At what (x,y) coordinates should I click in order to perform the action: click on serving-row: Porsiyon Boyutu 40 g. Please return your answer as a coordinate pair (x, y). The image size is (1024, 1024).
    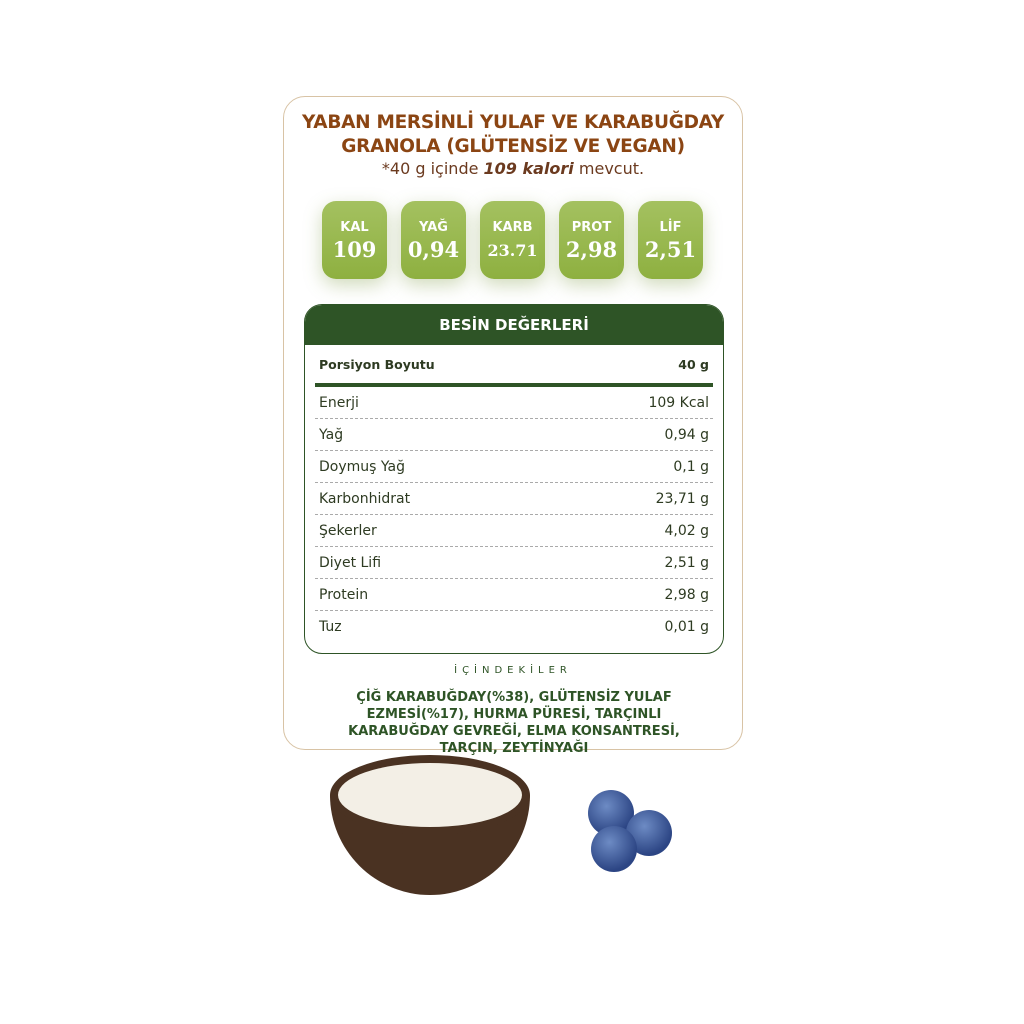
    Looking at the image, I should click on (514, 366).